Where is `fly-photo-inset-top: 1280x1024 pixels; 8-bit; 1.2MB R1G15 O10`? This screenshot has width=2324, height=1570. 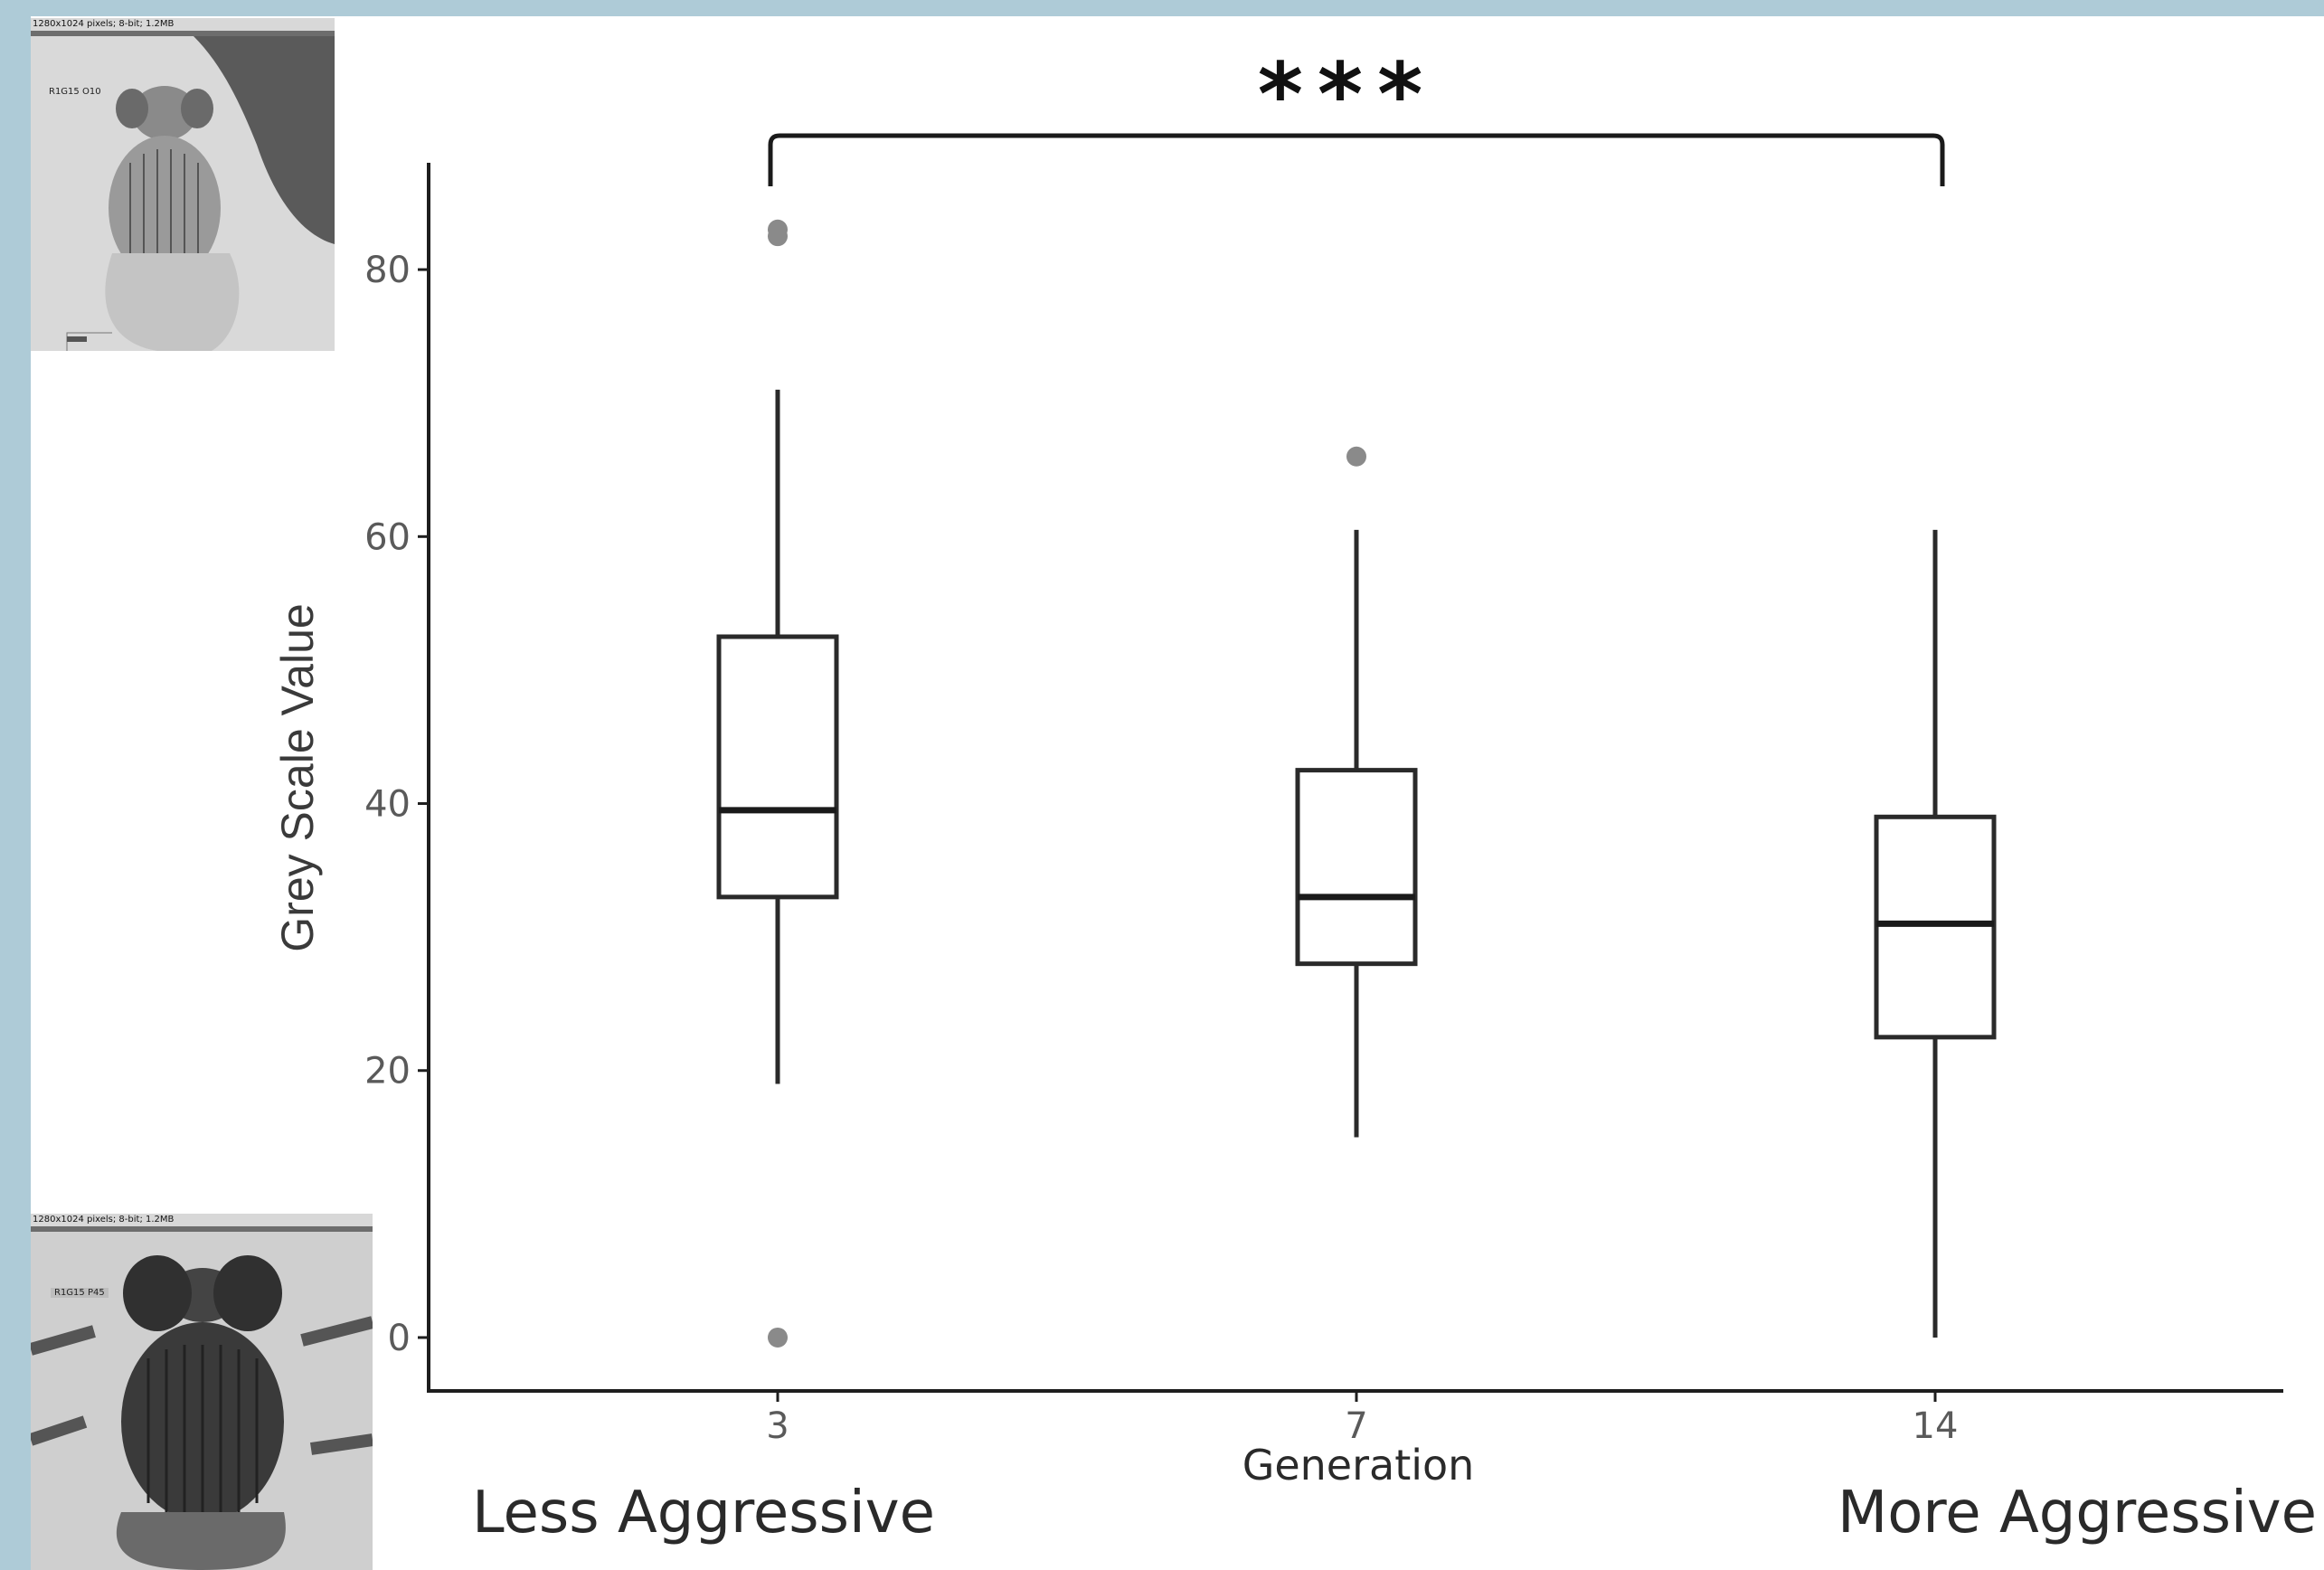
fly-photo-inset-top: 1280x1024 pixels; 8-bit; 1.2MB R1G15 O10 is located at coordinates (183, 185).